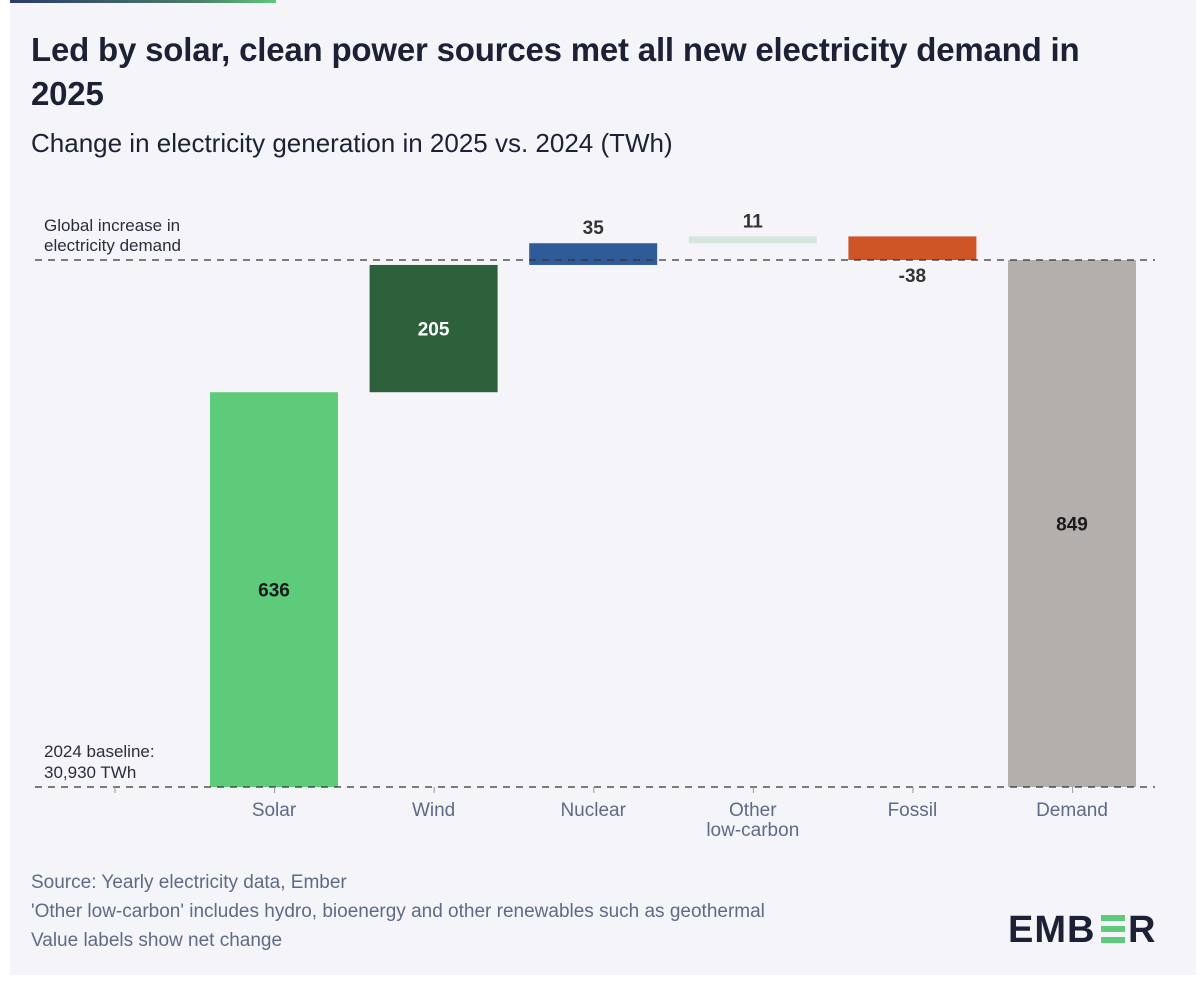 The height and width of the screenshot is (981, 1200). I want to click on value-label-wind: 205, so click(434, 330).